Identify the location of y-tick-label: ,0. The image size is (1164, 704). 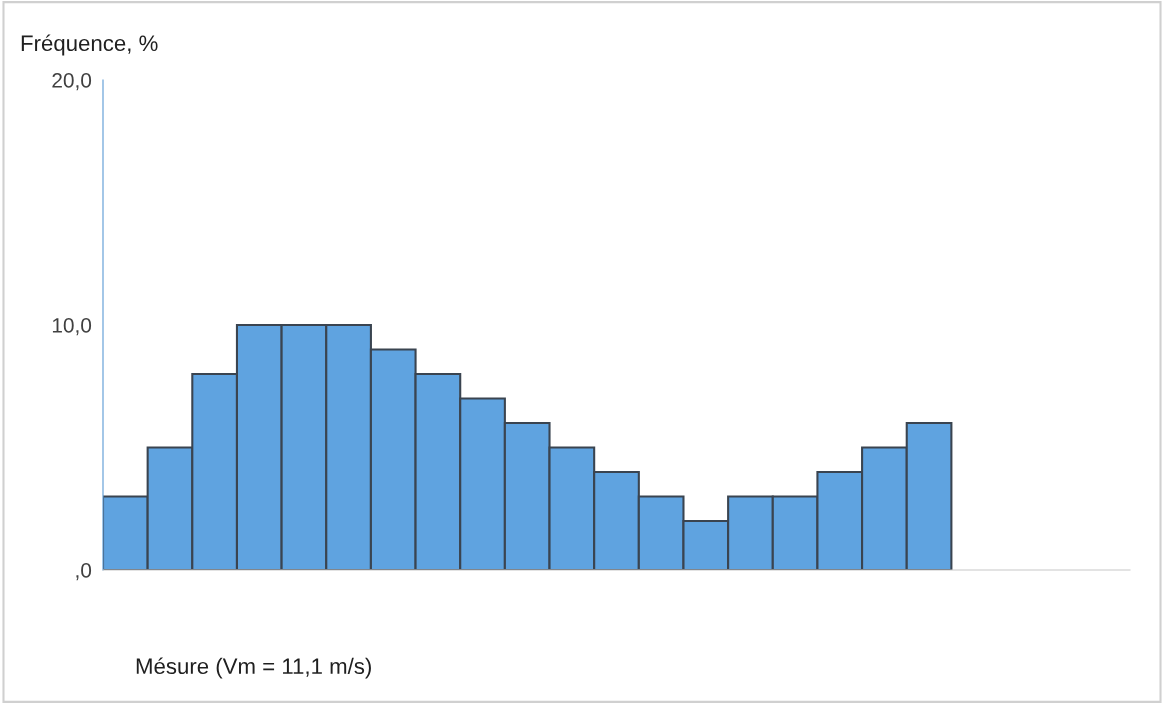
(84, 572).